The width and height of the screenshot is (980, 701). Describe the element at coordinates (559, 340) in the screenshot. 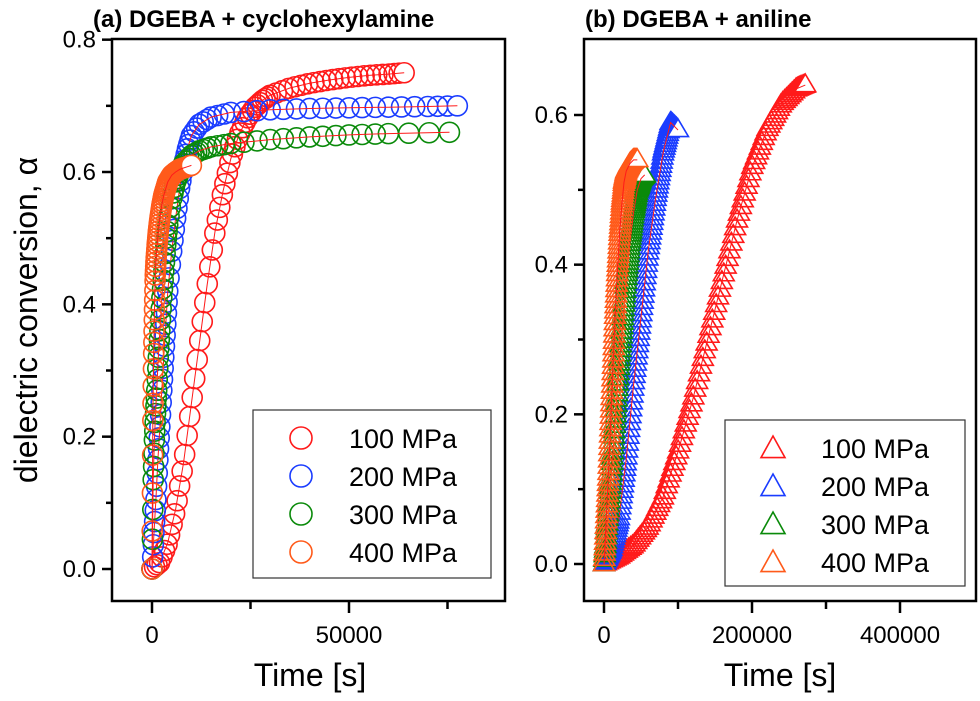

I see `panel-b-y-axis: 0.0 0.2 0.4 0.6` at that location.